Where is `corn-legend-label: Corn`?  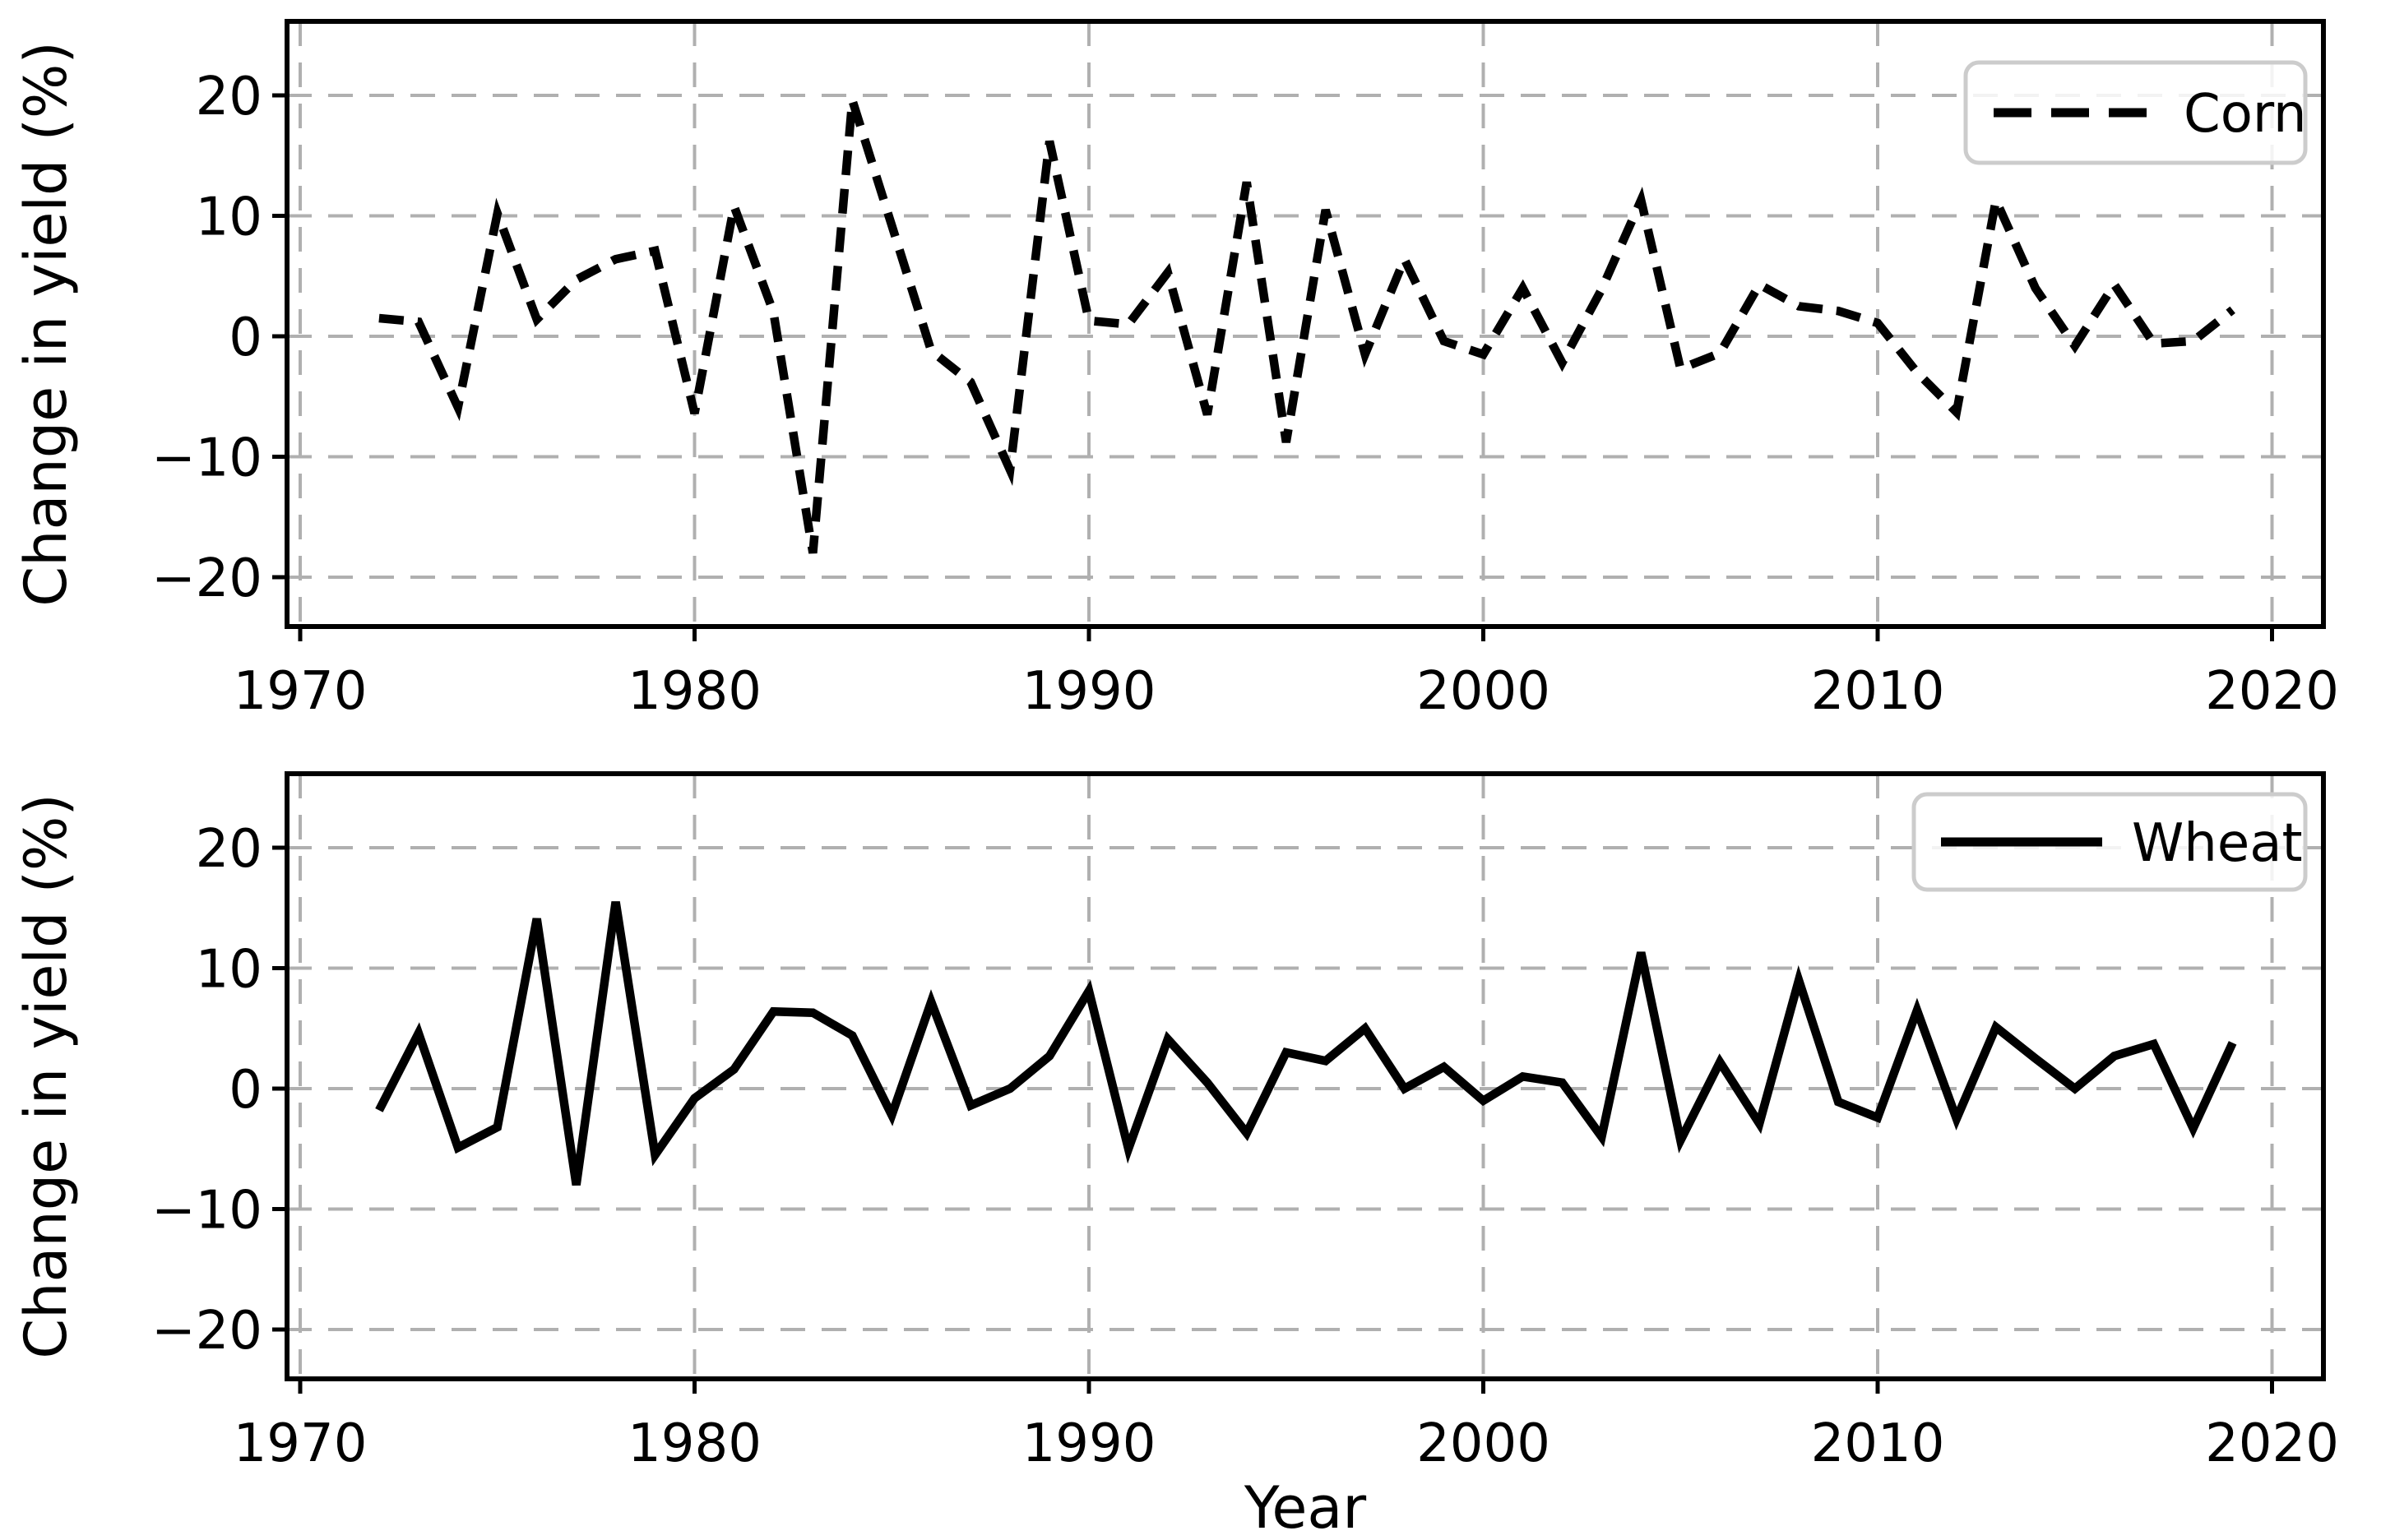
corn-legend-label: Corn is located at coordinates (2245, 115).